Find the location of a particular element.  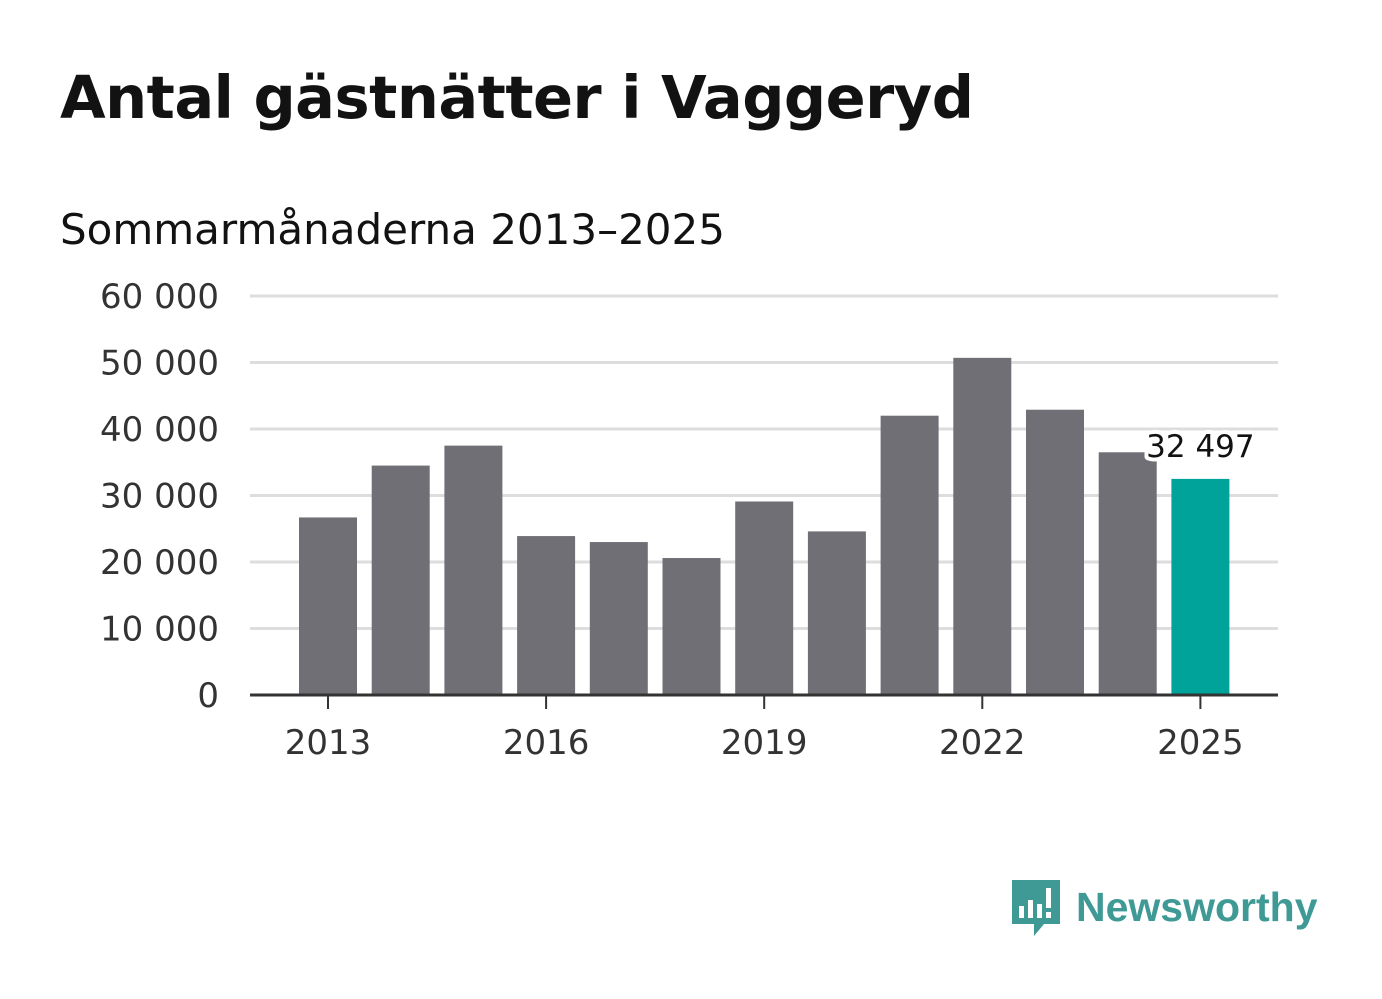

brand-logo: Newsworthy is located at coordinates (1164, 907).